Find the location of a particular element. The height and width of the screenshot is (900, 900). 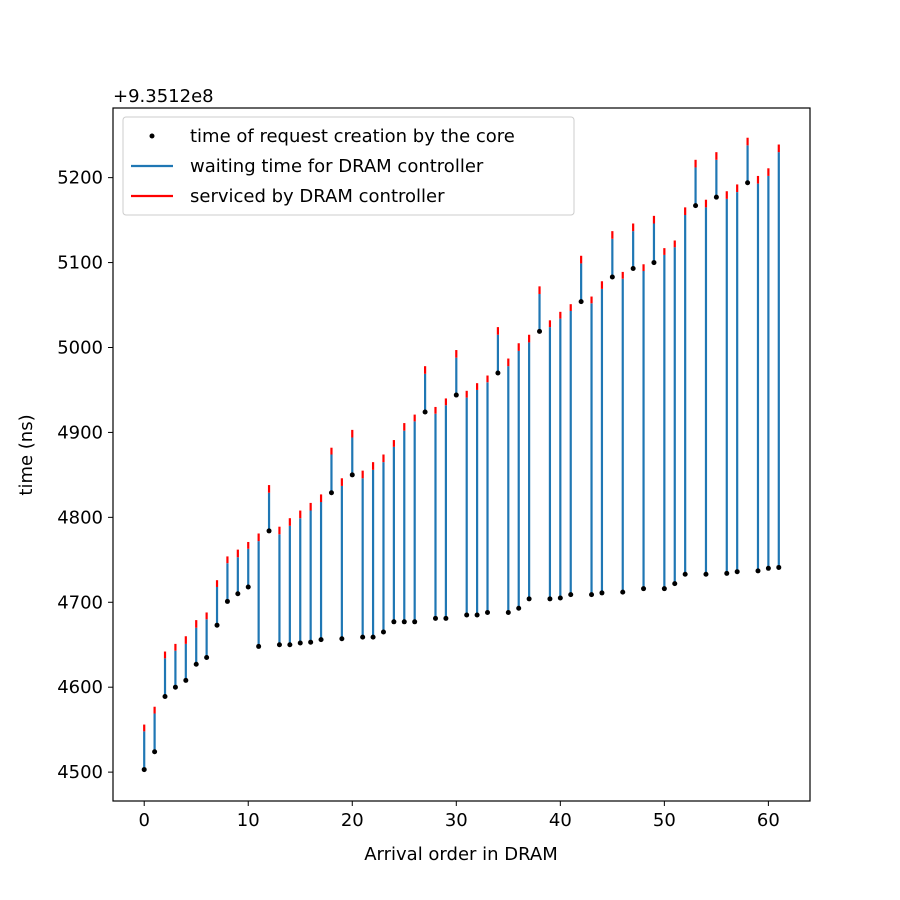

y-tick-label: 5100 is located at coordinates (80, 263).